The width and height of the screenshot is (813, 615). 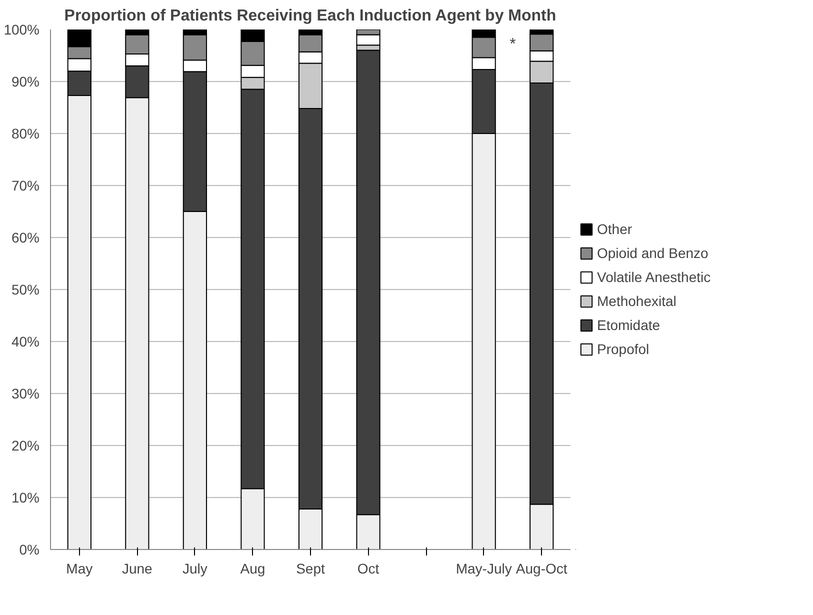 I want to click on y-tick-label: 0%, so click(x=29, y=550).